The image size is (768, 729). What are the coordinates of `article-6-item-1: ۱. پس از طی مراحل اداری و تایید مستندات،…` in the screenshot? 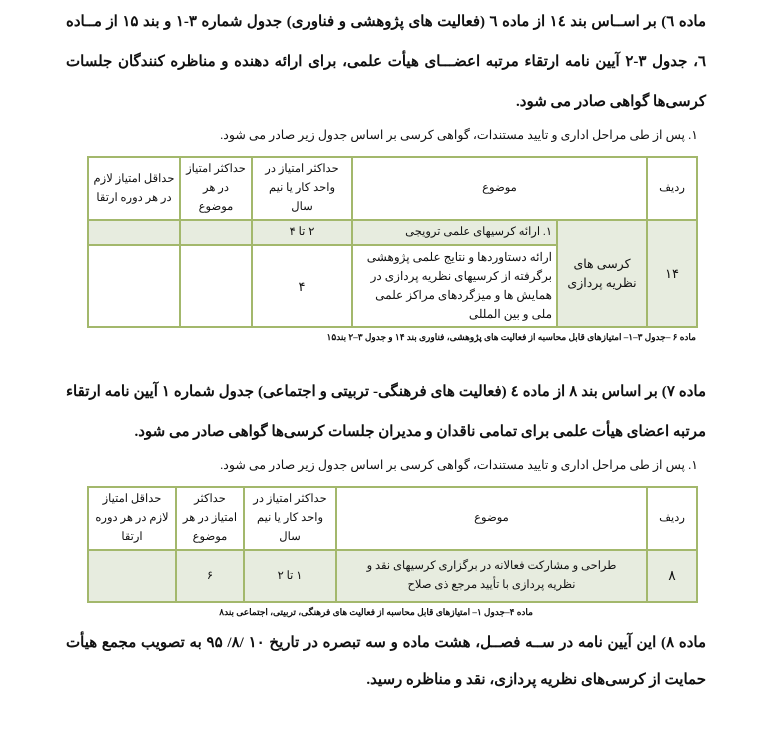 It's located at (459, 135).